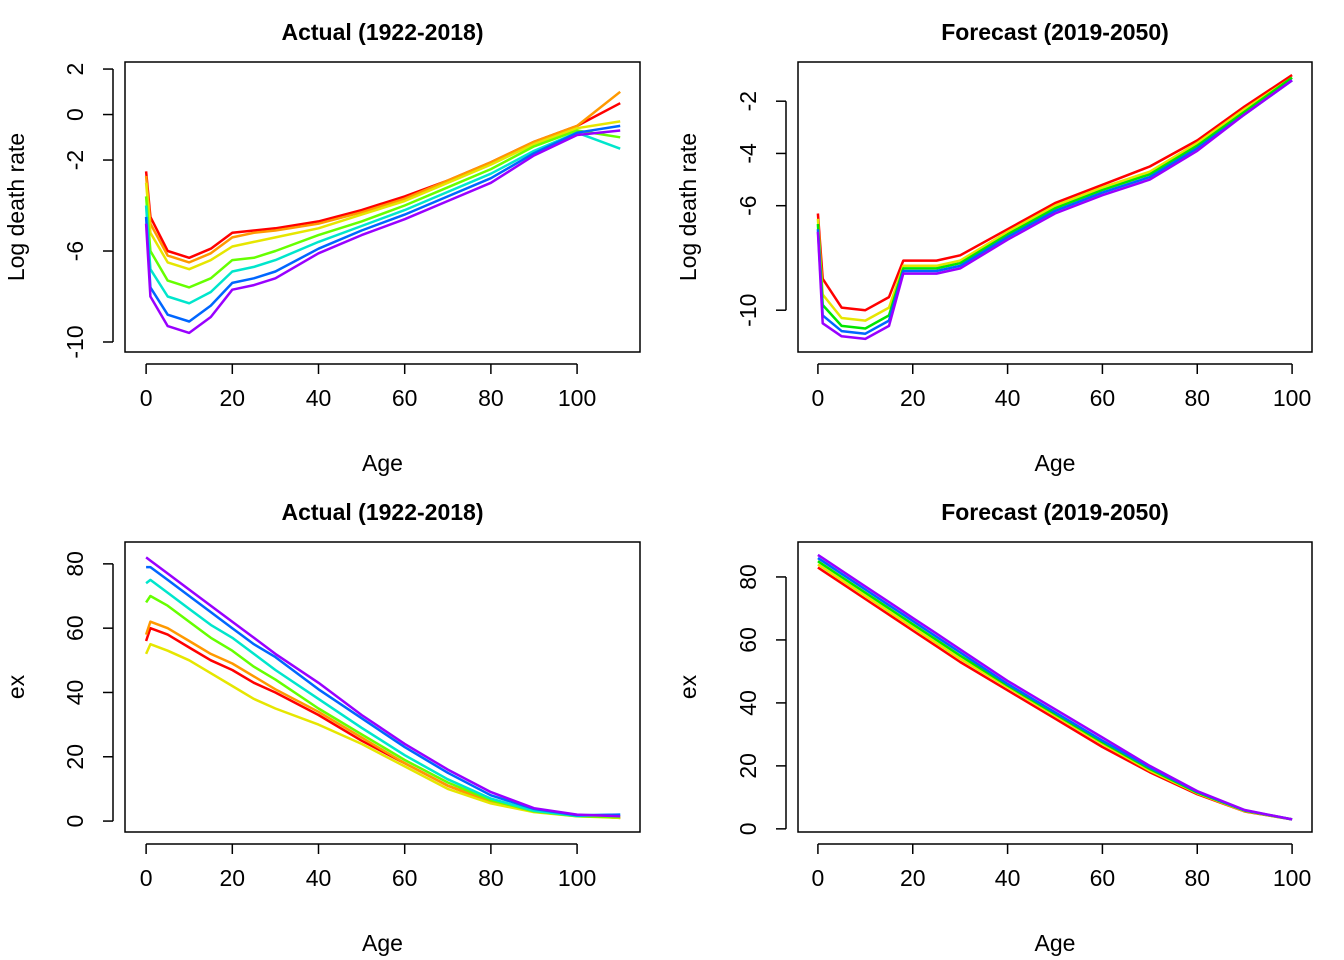  Describe the element at coordinates (75, 69) in the screenshot. I see `y-tick-label: 2` at that location.